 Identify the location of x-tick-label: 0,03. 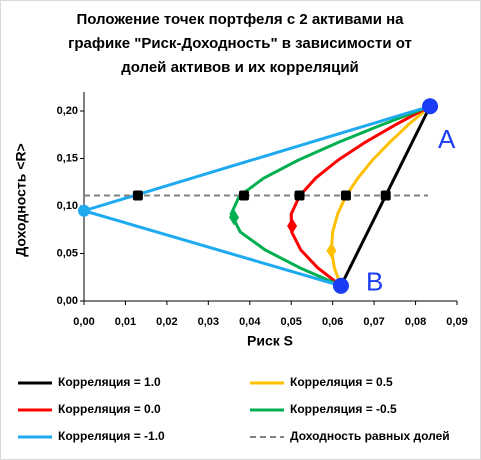
(208, 322).